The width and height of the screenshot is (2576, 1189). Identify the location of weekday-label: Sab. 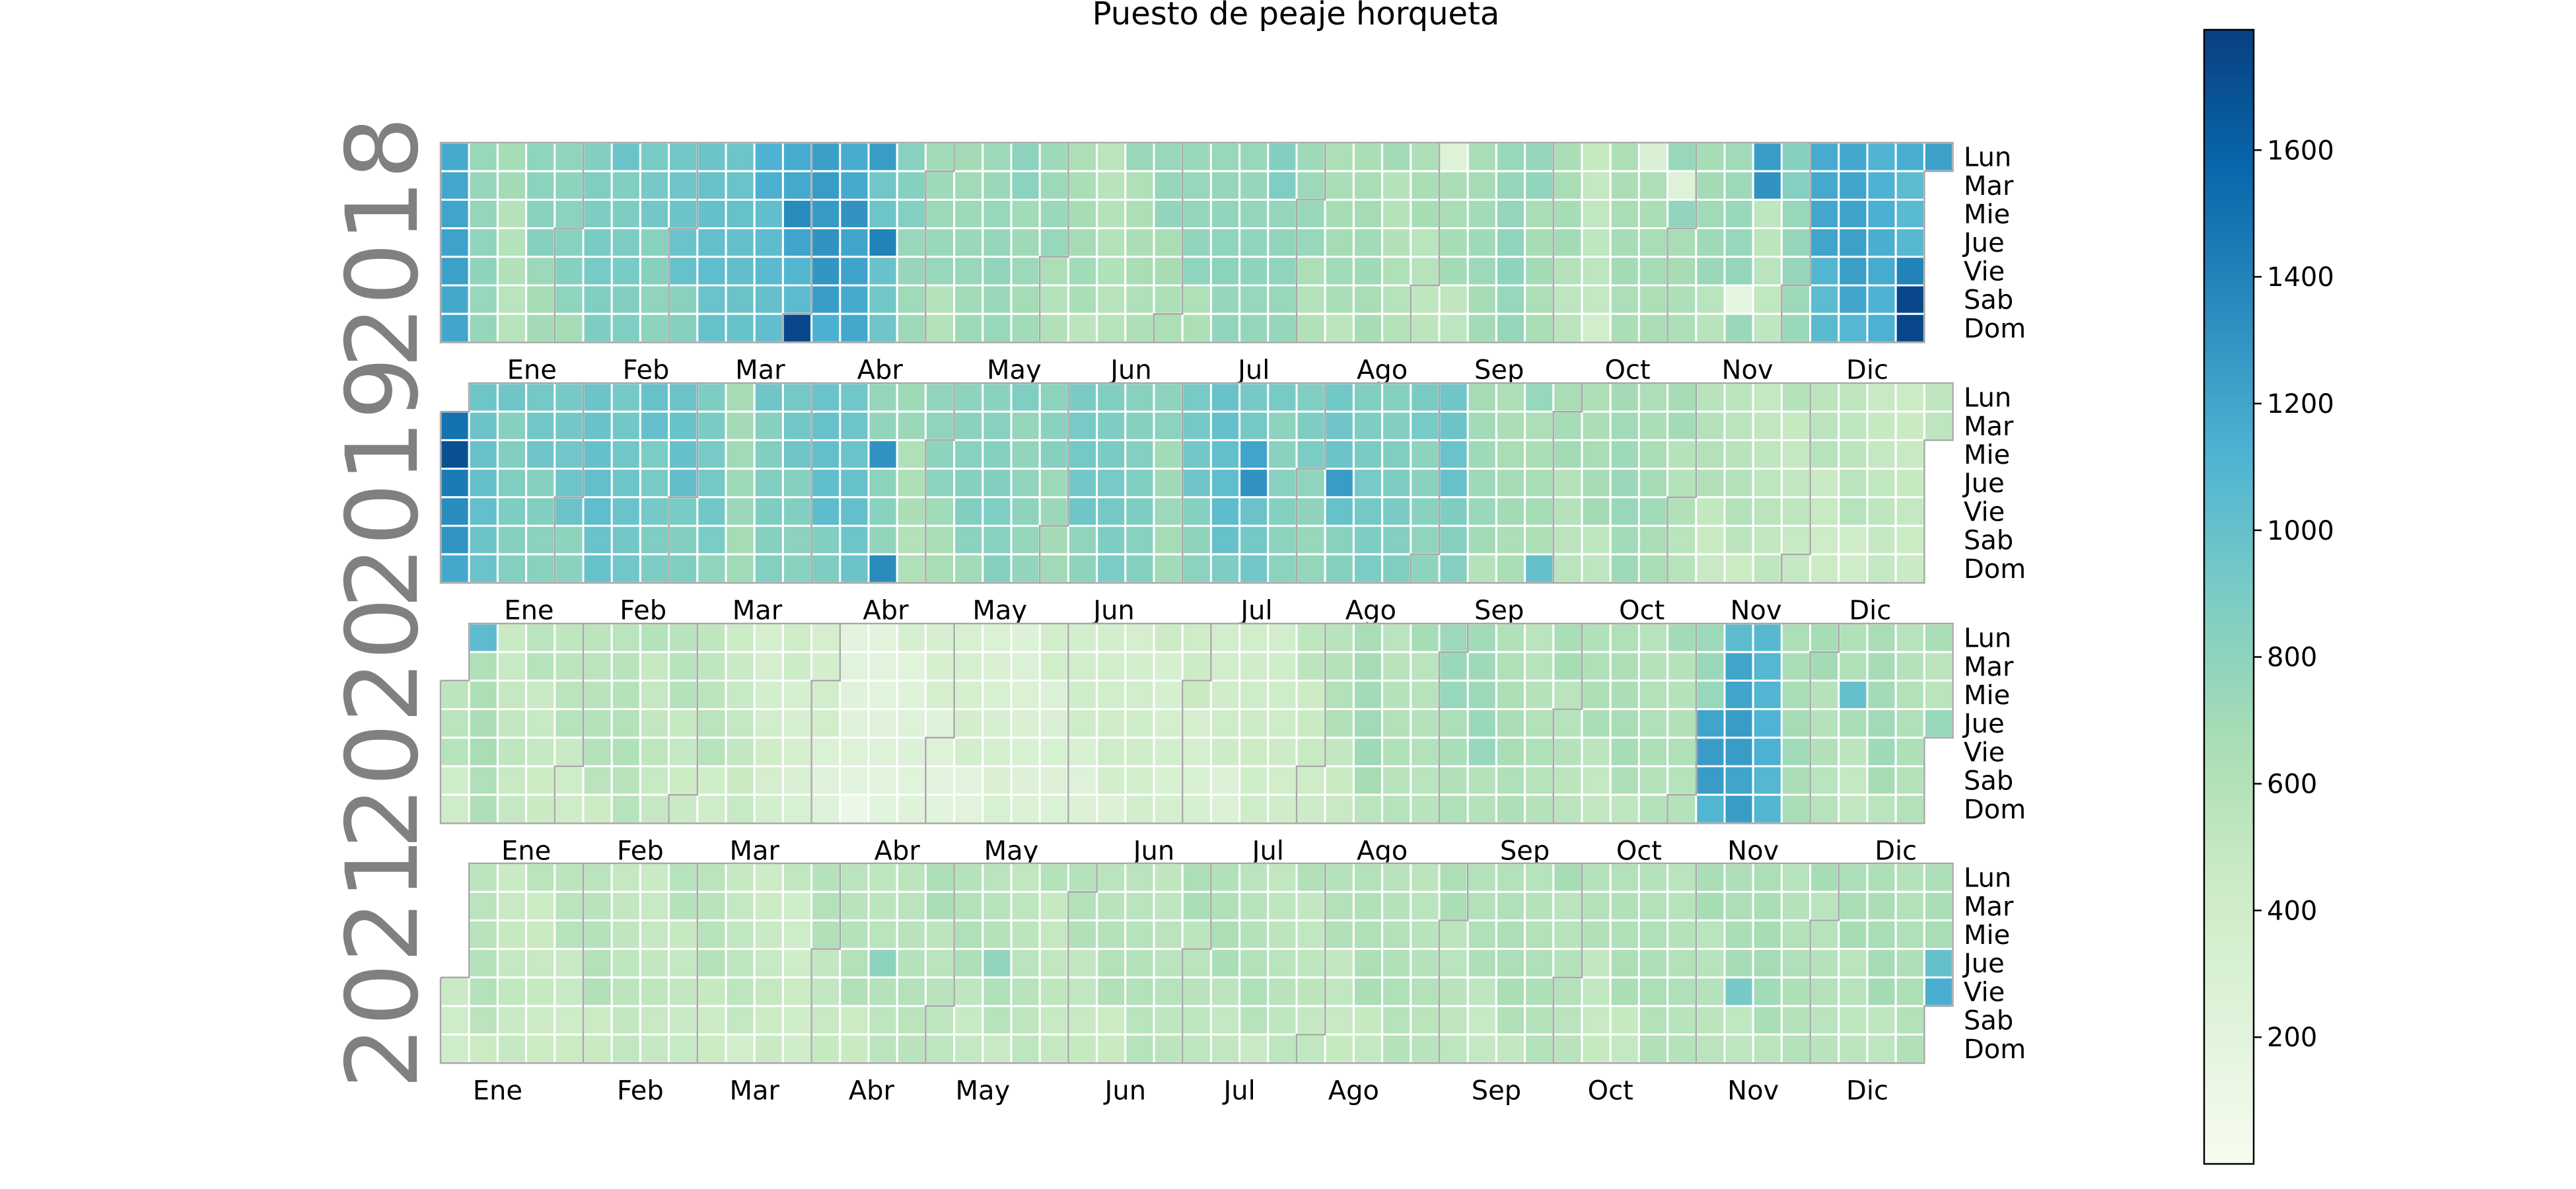
(1989, 781).